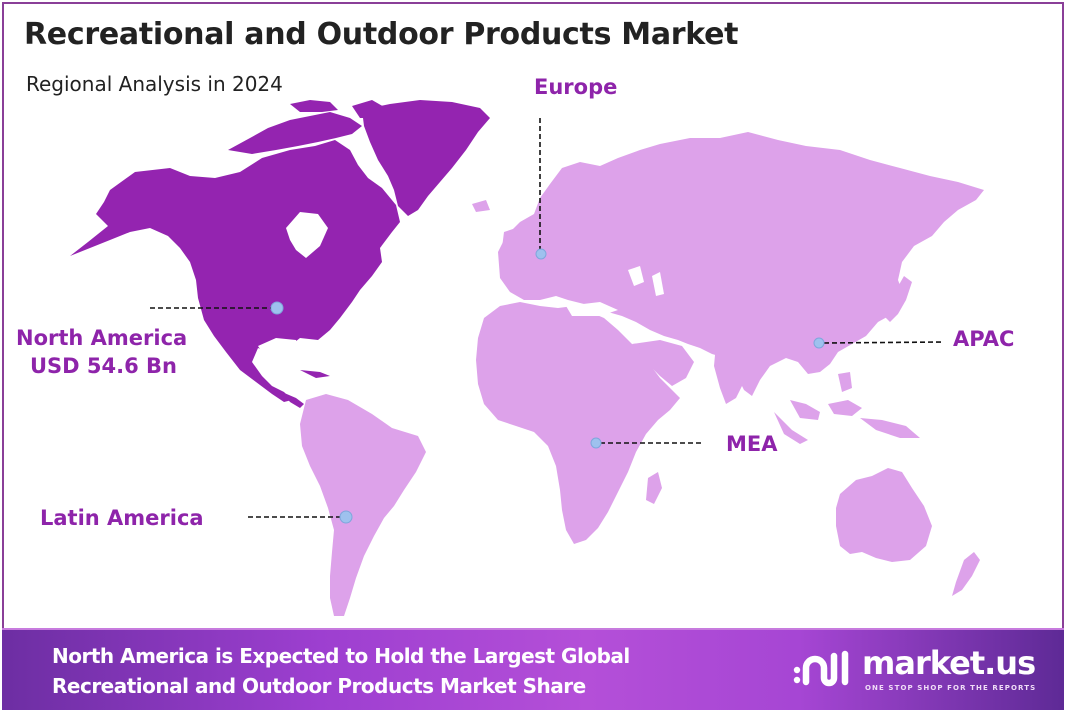  Describe the element at coordinates (576, 87) in the screenshot. I see `label-europe: Europe` at that location.